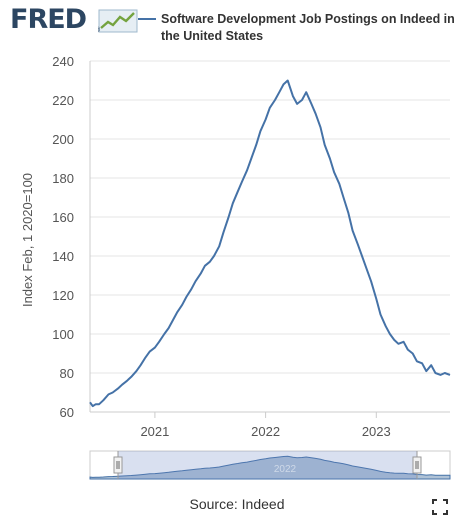 The width and height of the screenshot is (474, 526). I want to click on y-tick-label: 200, so click(63, 139).